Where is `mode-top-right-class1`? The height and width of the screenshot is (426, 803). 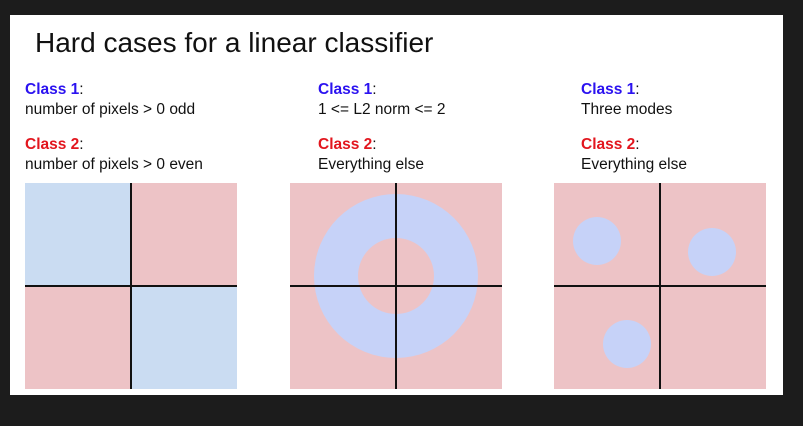 mode-top-right-class1 is located at coordinates (712, 252).